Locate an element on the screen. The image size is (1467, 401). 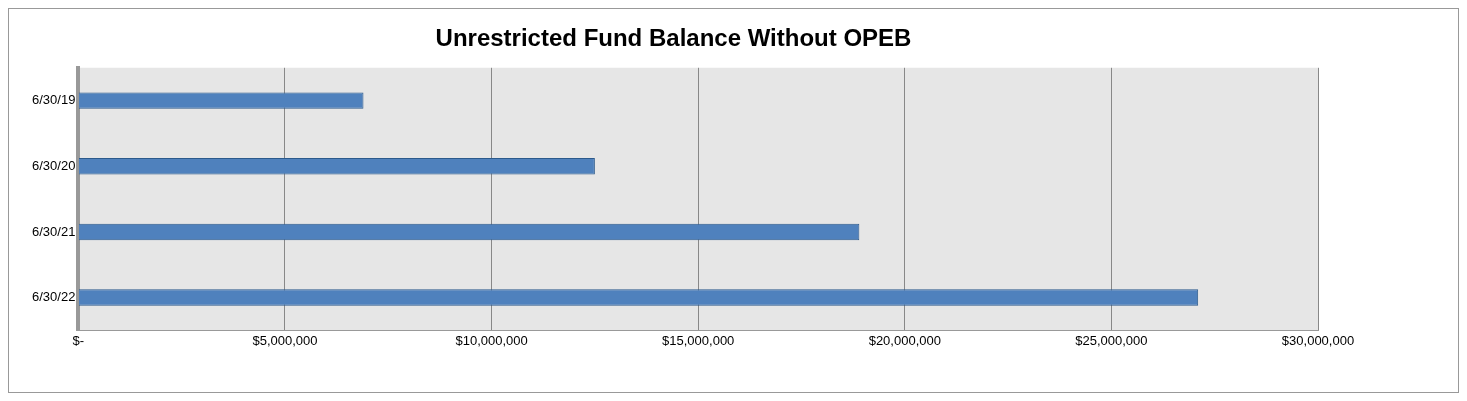
x-tick-label: $25,000,000 is located at coordinates (1111, 340).